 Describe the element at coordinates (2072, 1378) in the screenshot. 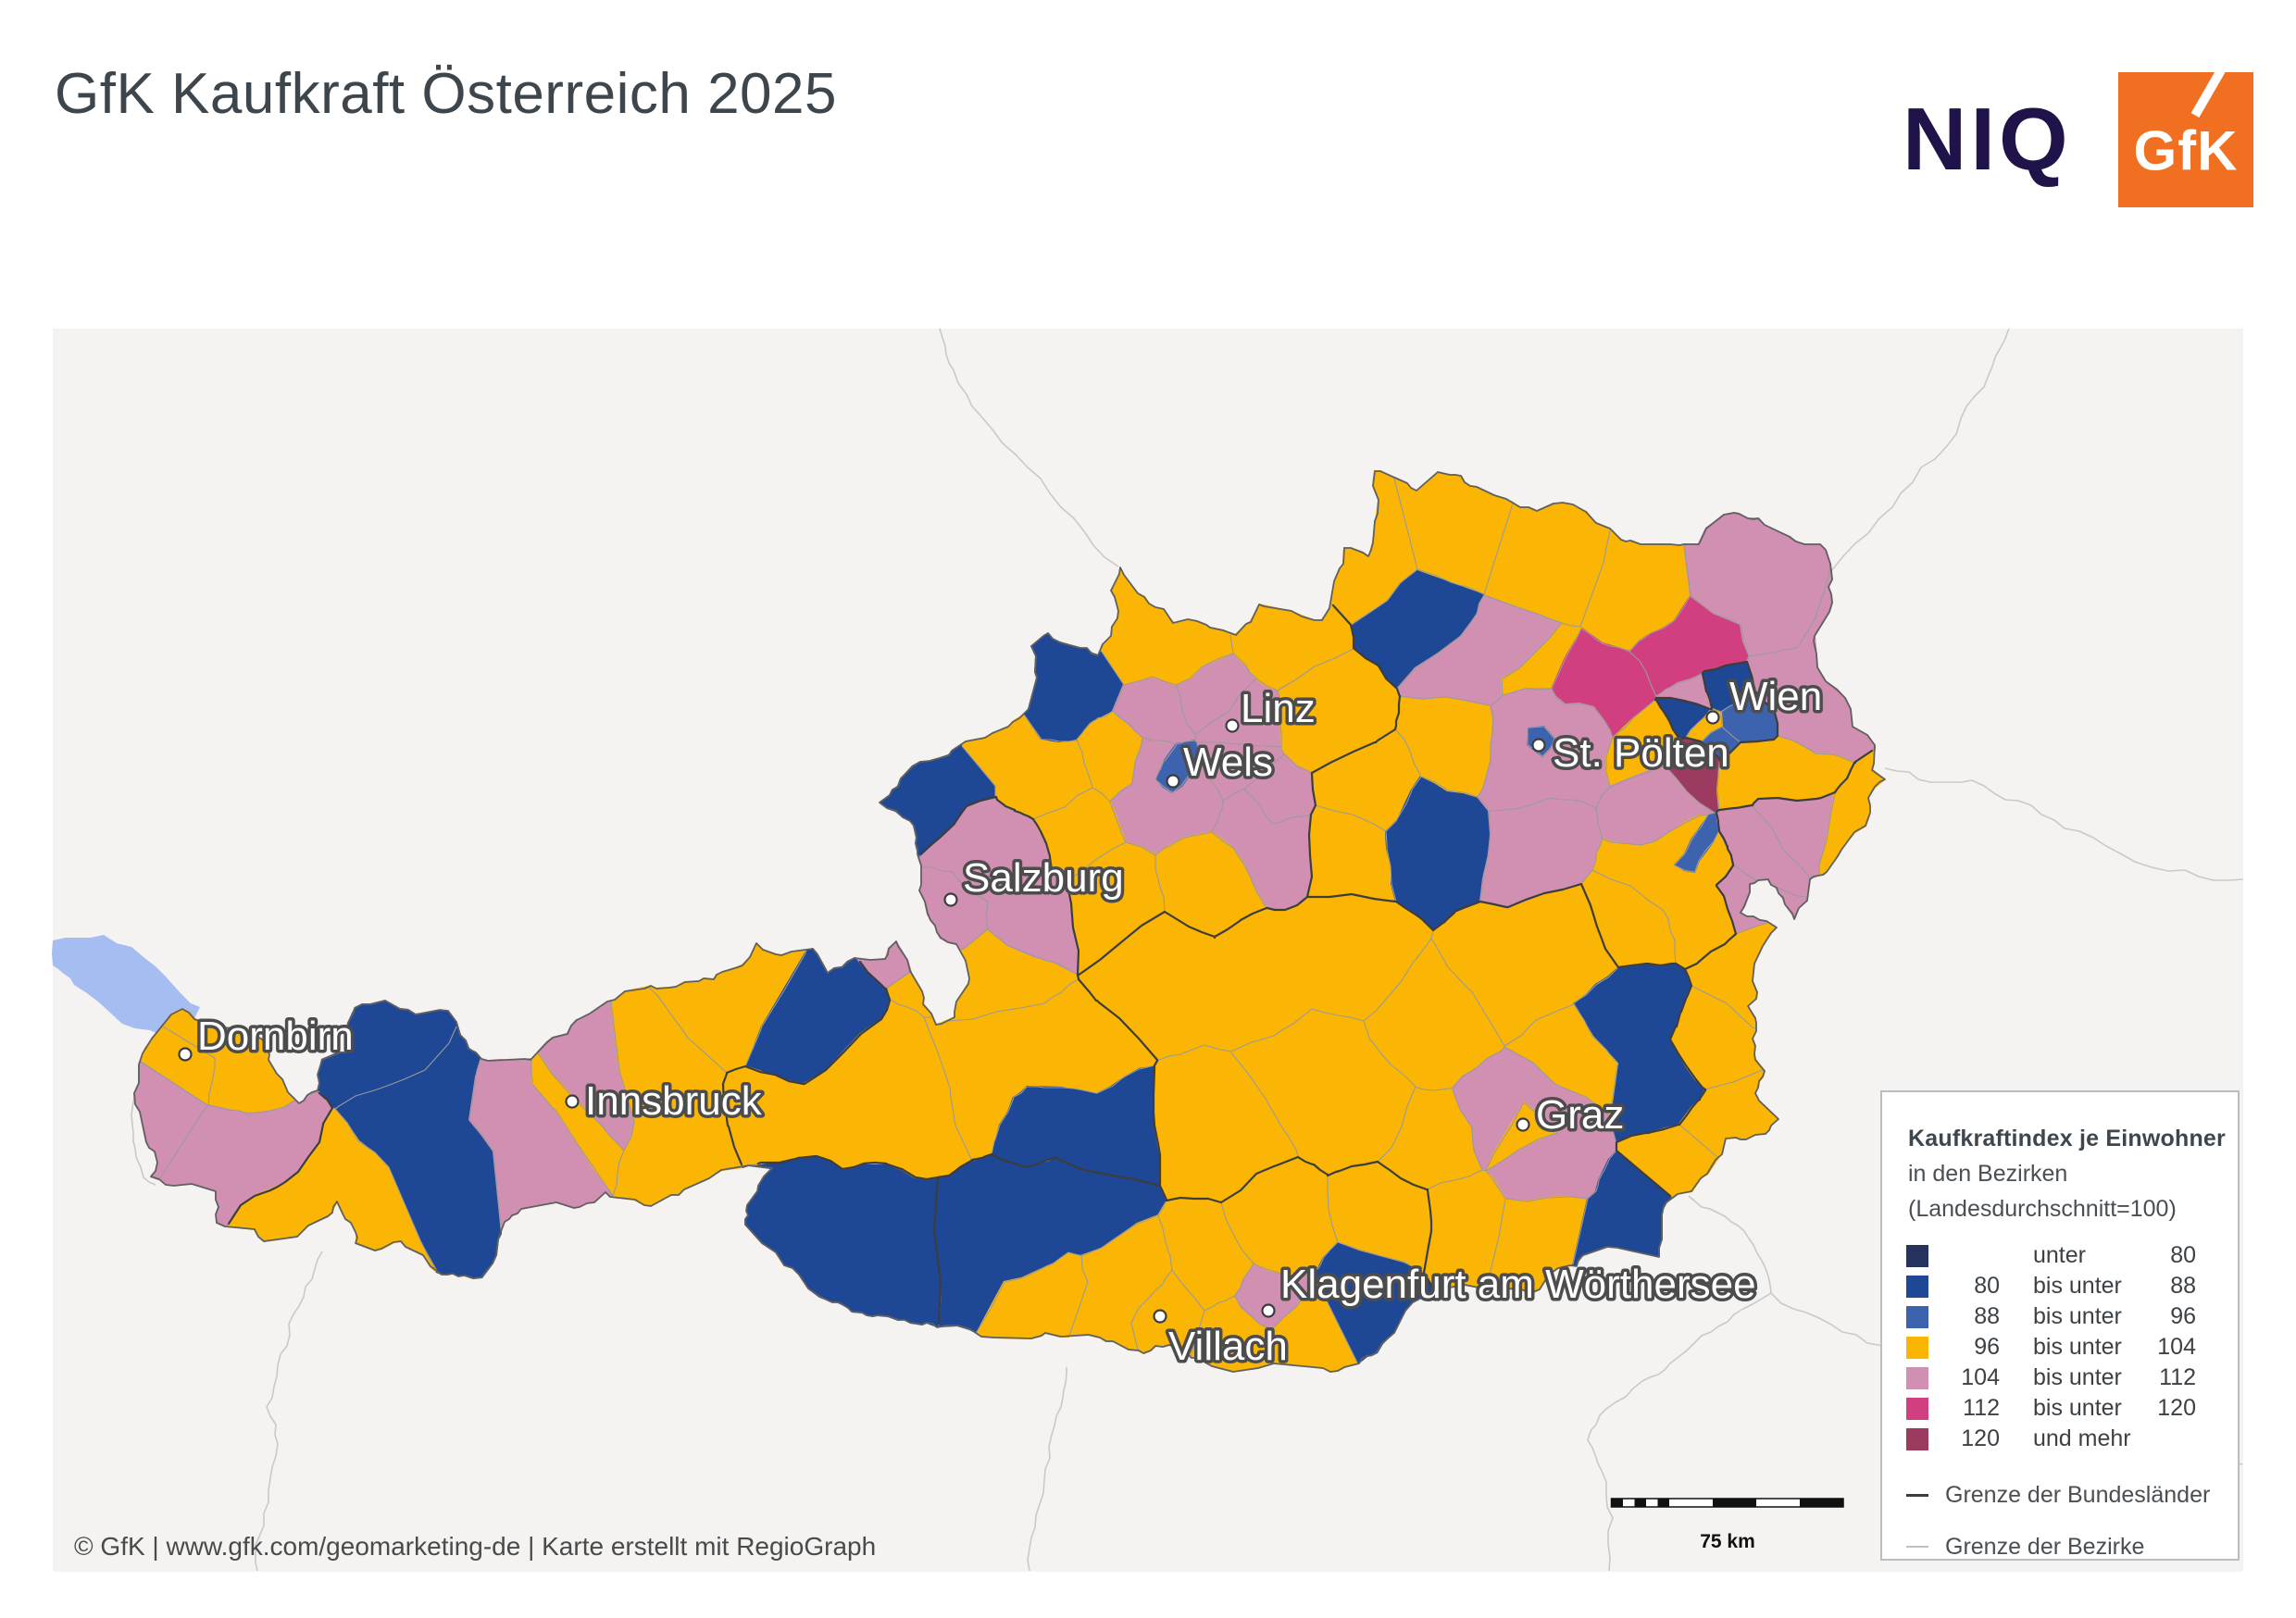

I see `legend-row: 104 bis unter 112` at that location.